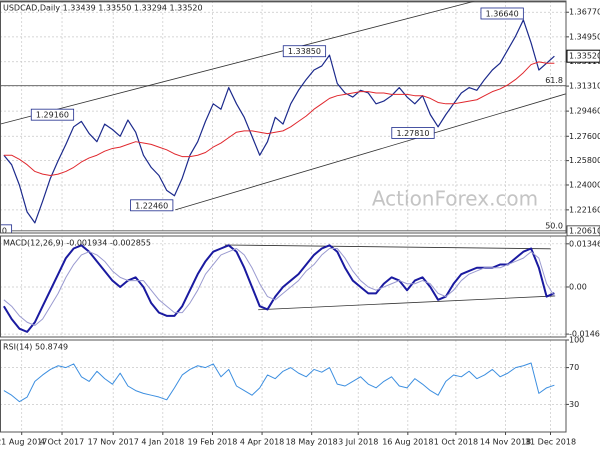 This screenshot has height=450, width=600. Describe the element at coordinates (578, 286) in the screenshot. I see `y-tick-label: 0.00` at that location.